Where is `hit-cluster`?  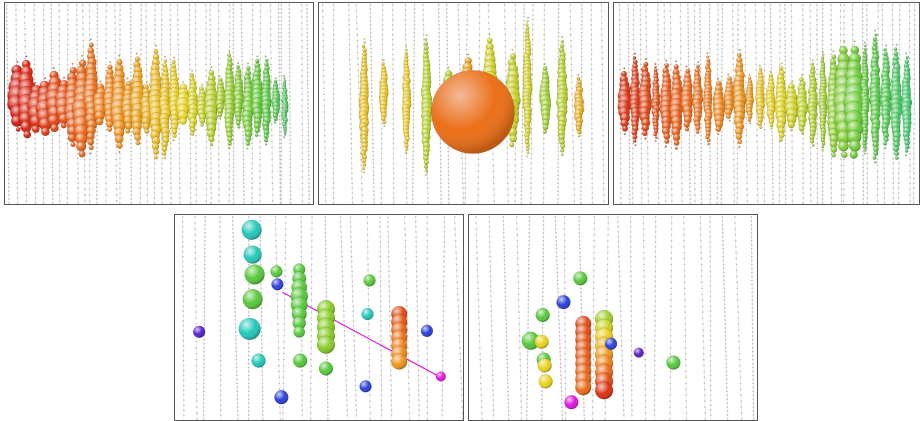
hit-cluster is located at coordinates (148, 99).